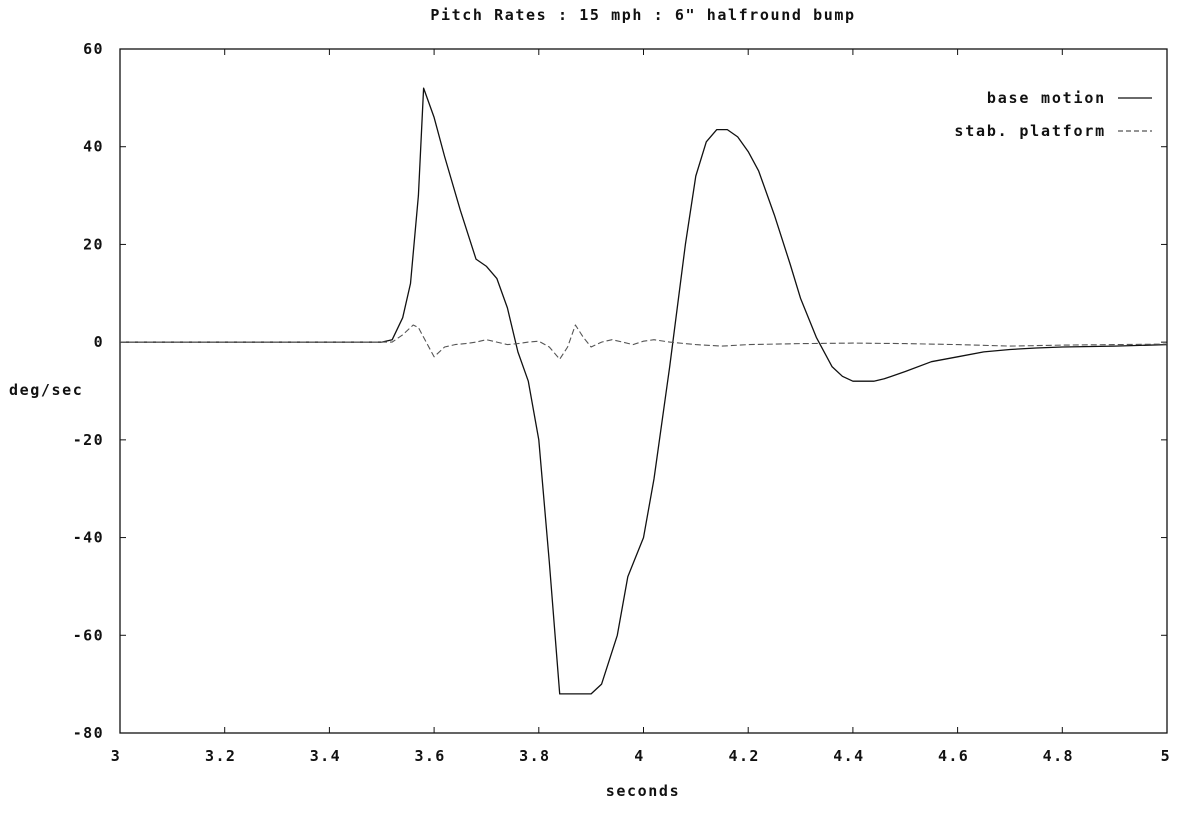 This screenshot has width=1180, height=813. What do you see at coordinates (643, 791) in the screenshot?
I see `x-axis-label: seconds` at bounding box center [643, 791].